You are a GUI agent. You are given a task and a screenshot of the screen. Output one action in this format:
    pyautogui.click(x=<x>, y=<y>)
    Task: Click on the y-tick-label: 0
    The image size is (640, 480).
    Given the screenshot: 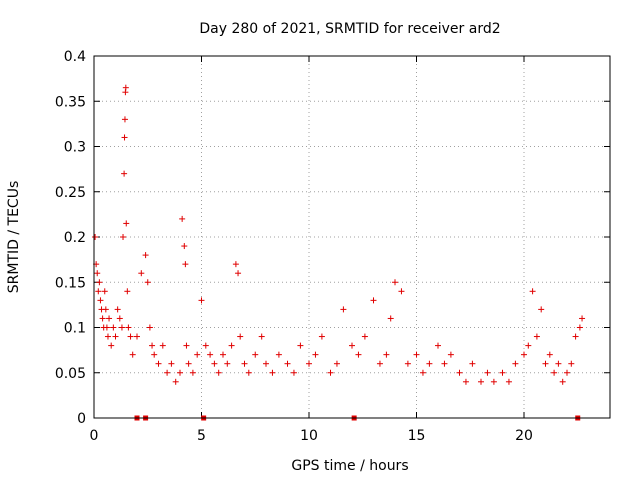 What is the action you would take?
    pyautogui.click(x=81, y=419)
    